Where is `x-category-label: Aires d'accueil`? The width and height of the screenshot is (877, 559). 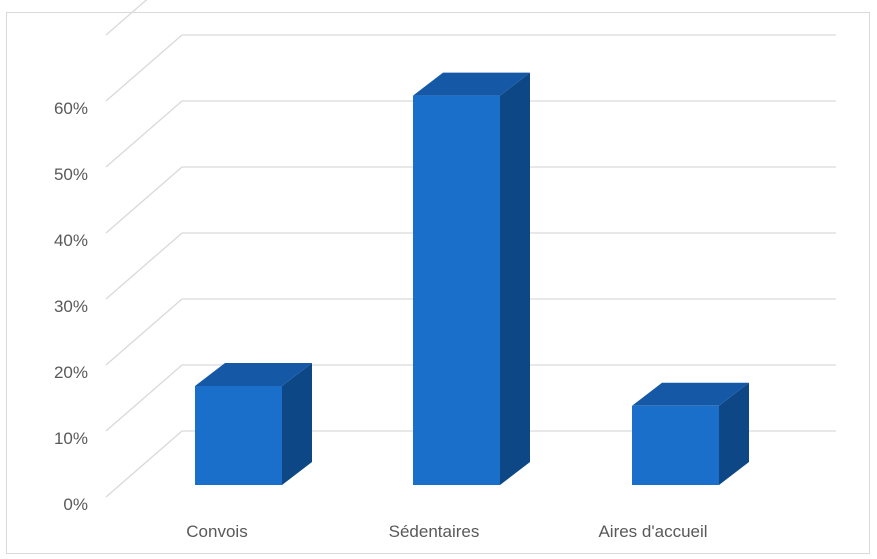 x-category-label: Aires d'accueil is located at coordinates (652, 531).